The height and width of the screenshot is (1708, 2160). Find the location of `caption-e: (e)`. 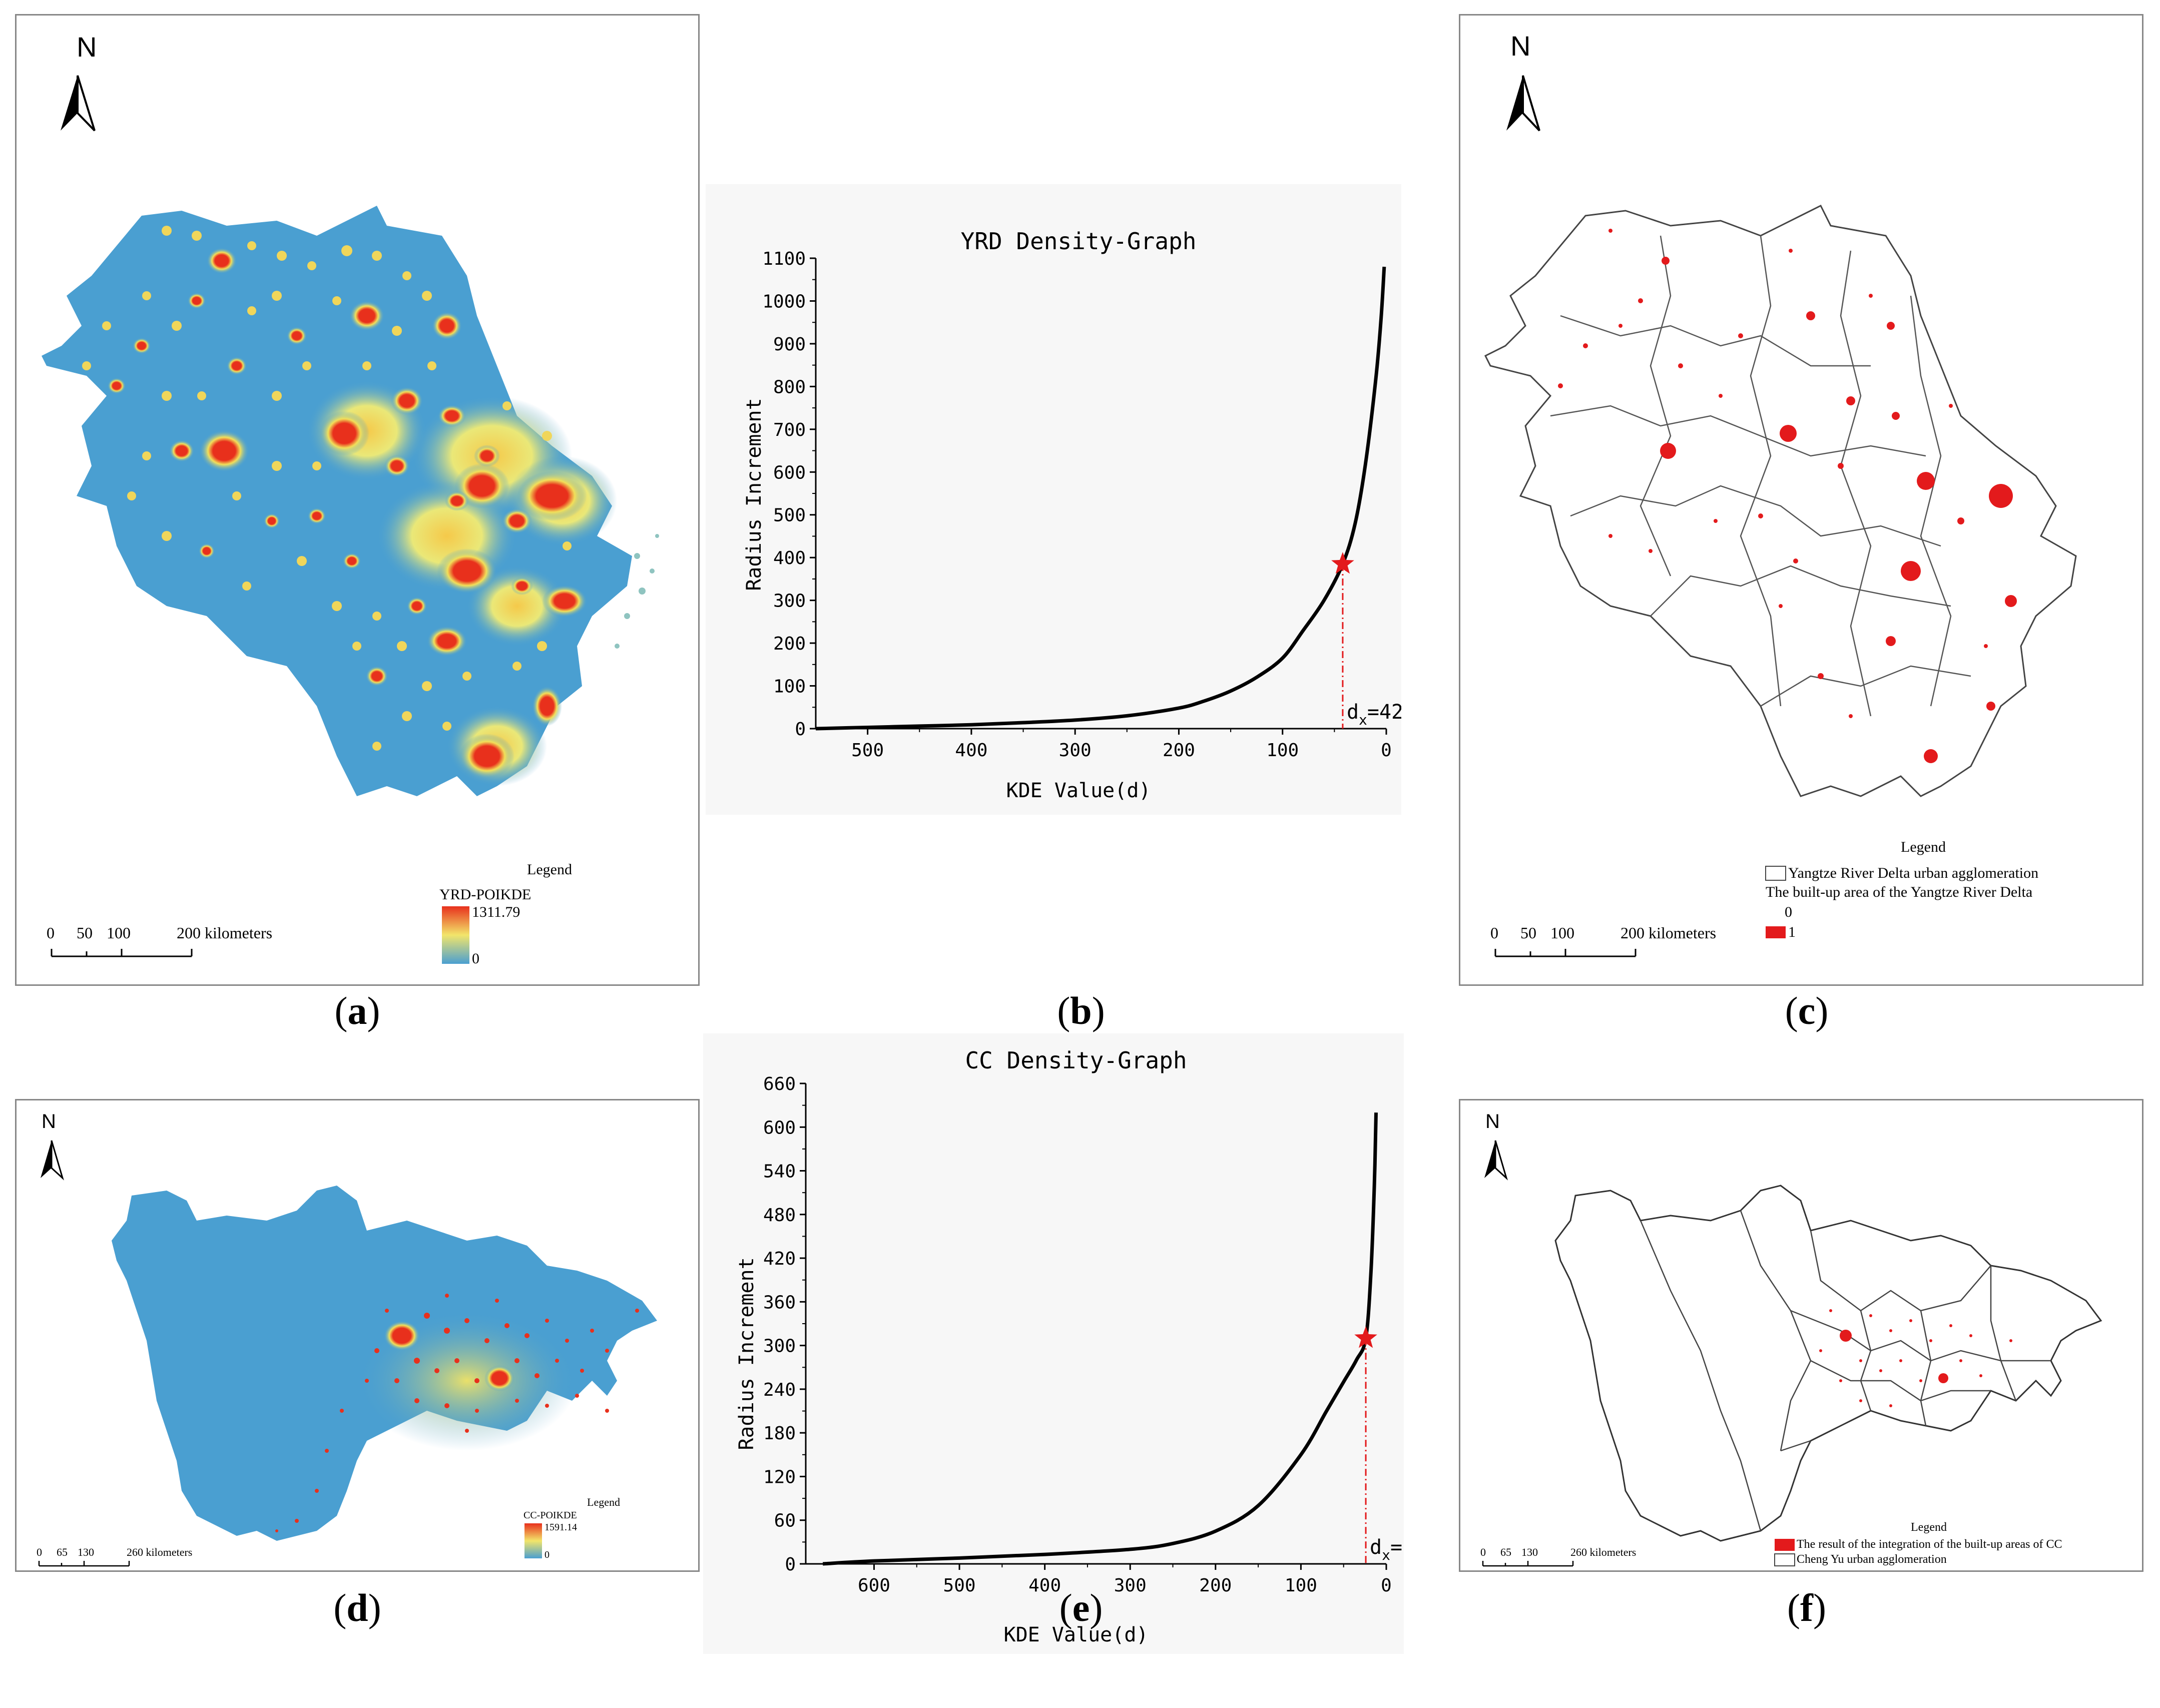

caption-e: (e) is located at coordinates (1081, 1608).